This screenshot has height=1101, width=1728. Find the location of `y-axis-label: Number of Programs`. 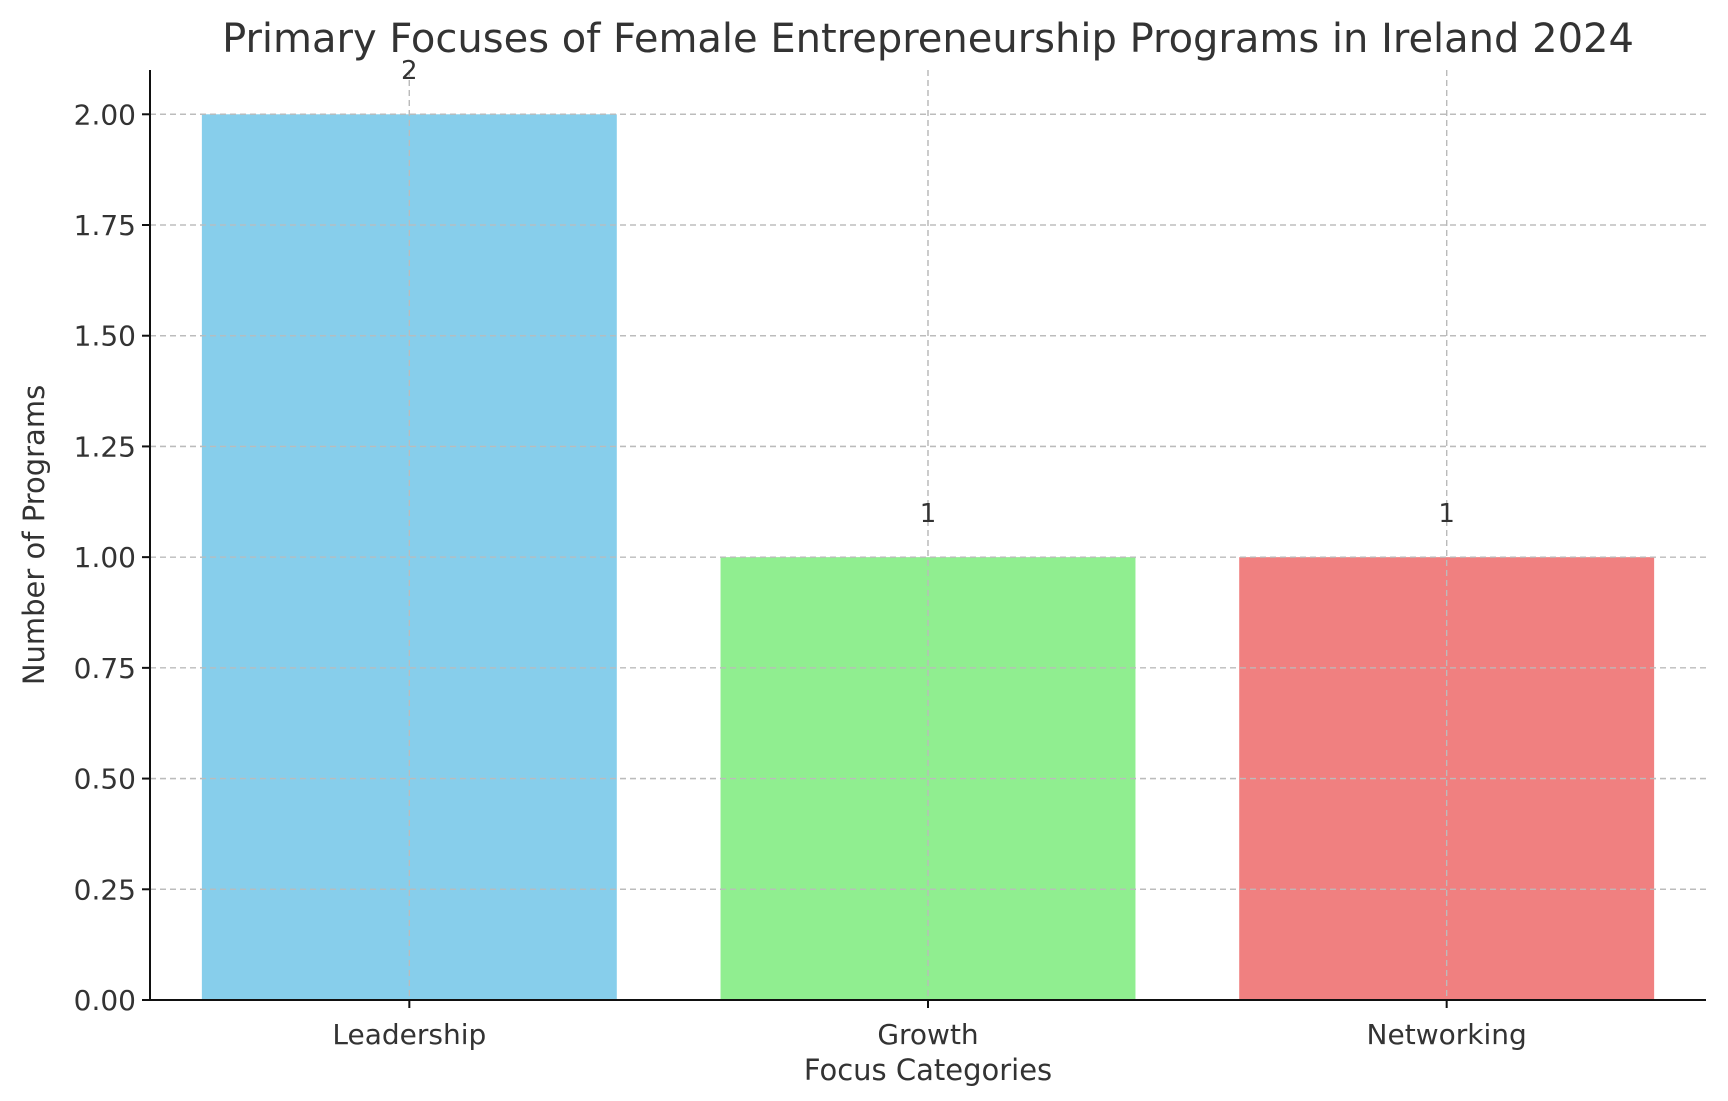

y-axis-label: Number of Programs is located at coordinates (34, 535).